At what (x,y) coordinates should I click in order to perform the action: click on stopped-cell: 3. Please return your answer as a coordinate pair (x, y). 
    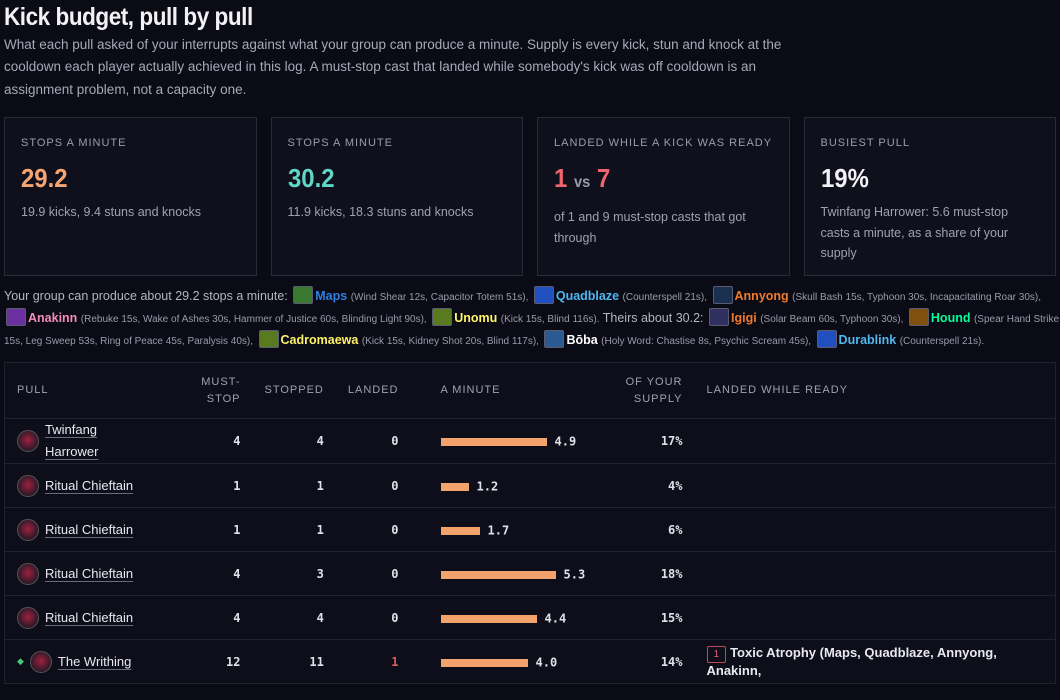
    Looking at the image, I should click on (294, 573).